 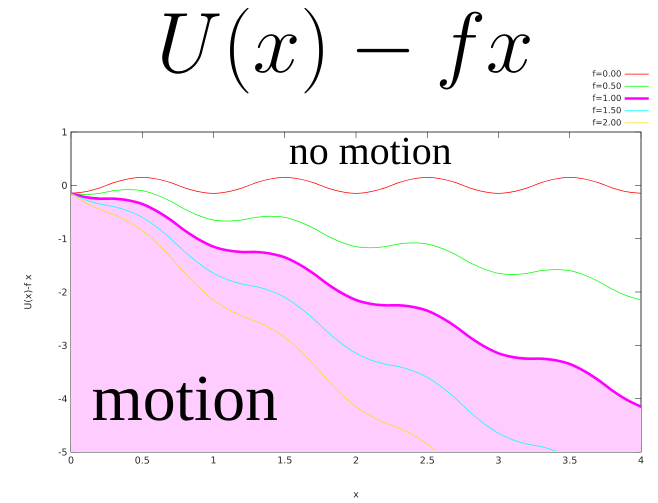 I want to click on x-tick-label: 0, so click(x=71, y=460).